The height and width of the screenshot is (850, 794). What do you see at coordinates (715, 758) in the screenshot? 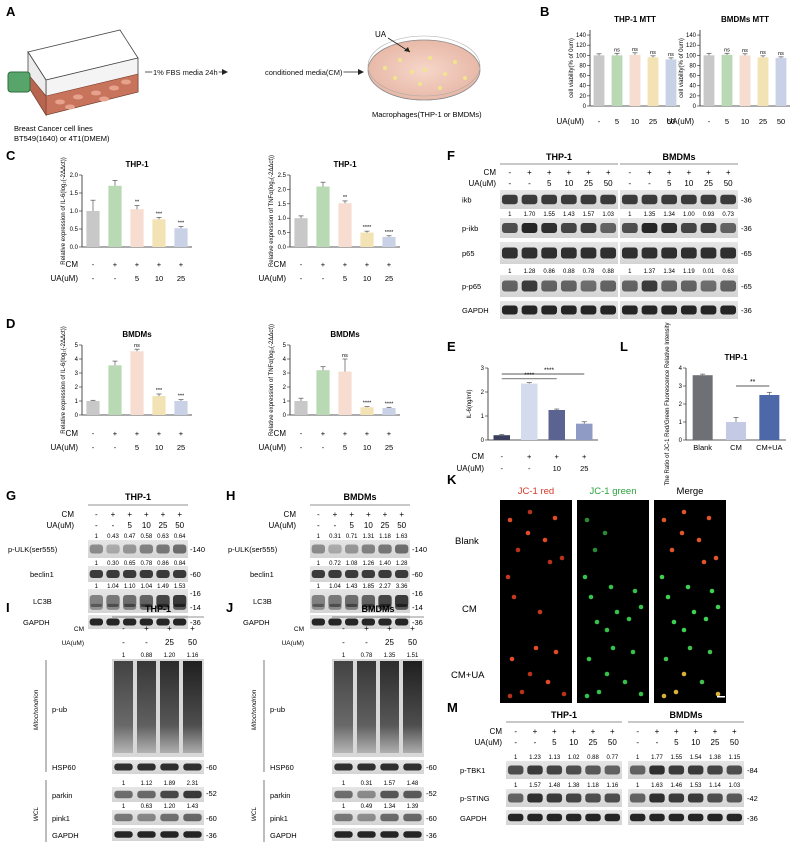
I see `quant-value: 1.38` at bounding box center [715, 758].